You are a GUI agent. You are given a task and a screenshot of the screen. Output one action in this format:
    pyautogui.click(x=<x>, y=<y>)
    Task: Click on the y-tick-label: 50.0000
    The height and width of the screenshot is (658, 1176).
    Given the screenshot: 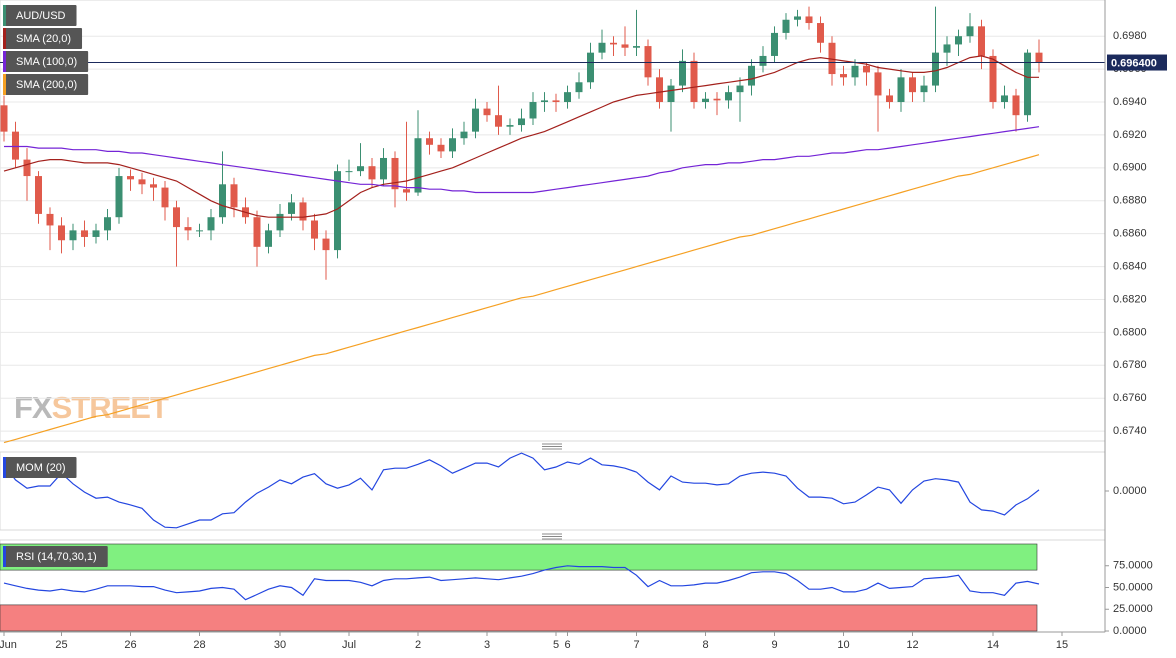 What is the action you would take?
    pyautogui.click(x=1133, y=587)
    